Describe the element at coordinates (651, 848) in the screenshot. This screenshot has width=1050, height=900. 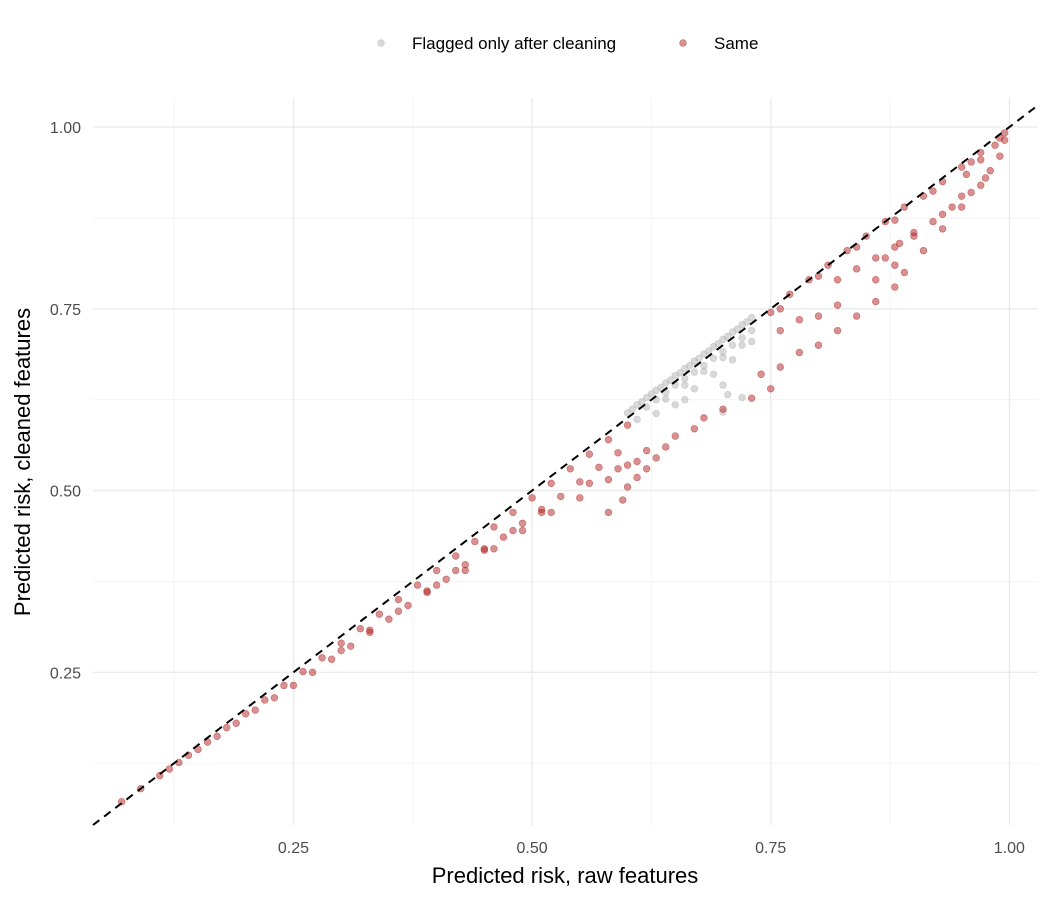
I see `x-axis-ticks: 0.25 0.50 0.75 1.00` at that location.